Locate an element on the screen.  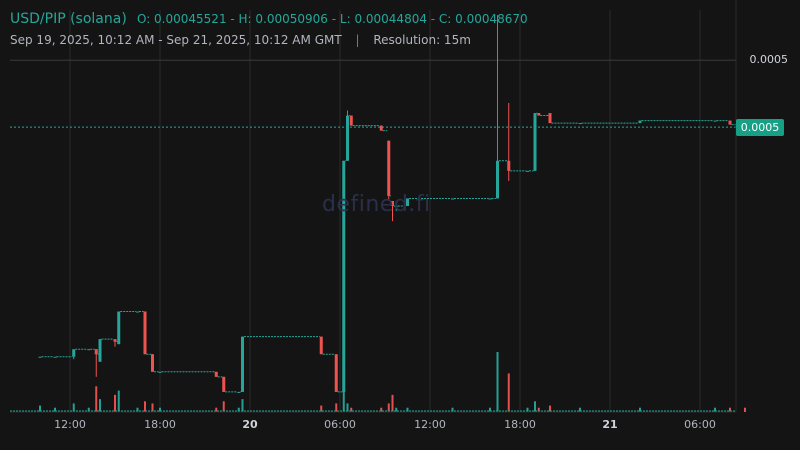
x-tick-label: 20 is located at coordinates (250, 424).